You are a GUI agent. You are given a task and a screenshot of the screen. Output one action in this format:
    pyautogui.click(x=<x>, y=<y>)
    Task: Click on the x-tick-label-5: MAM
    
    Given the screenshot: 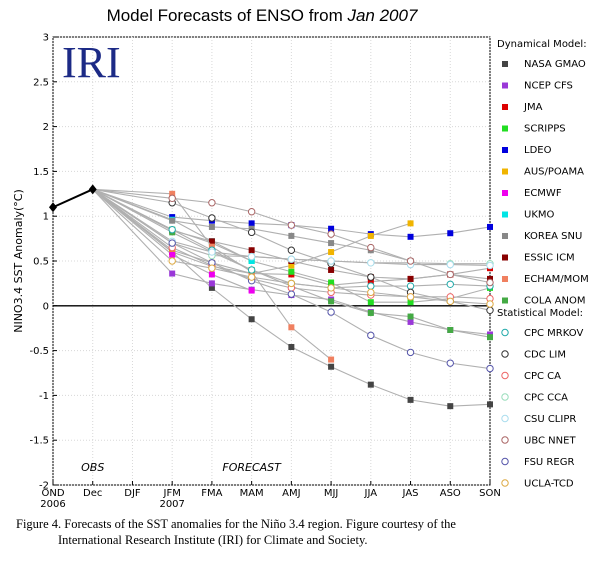 What is the action you would take?
    pyautogui.click(x=252, y=493)
    